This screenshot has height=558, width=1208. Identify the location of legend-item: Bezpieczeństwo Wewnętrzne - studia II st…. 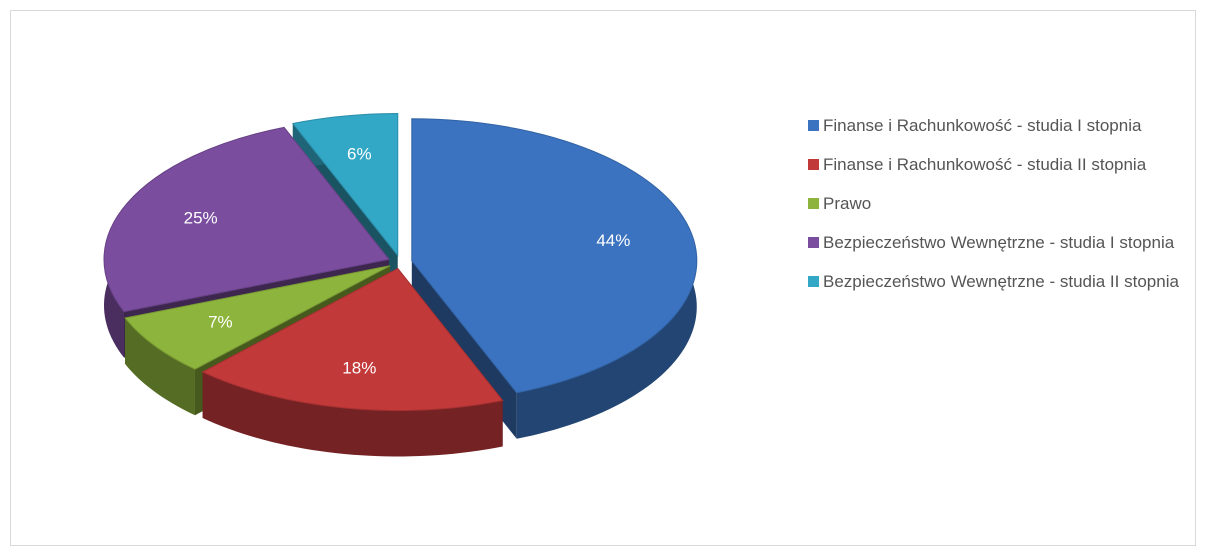
(1000, 281).